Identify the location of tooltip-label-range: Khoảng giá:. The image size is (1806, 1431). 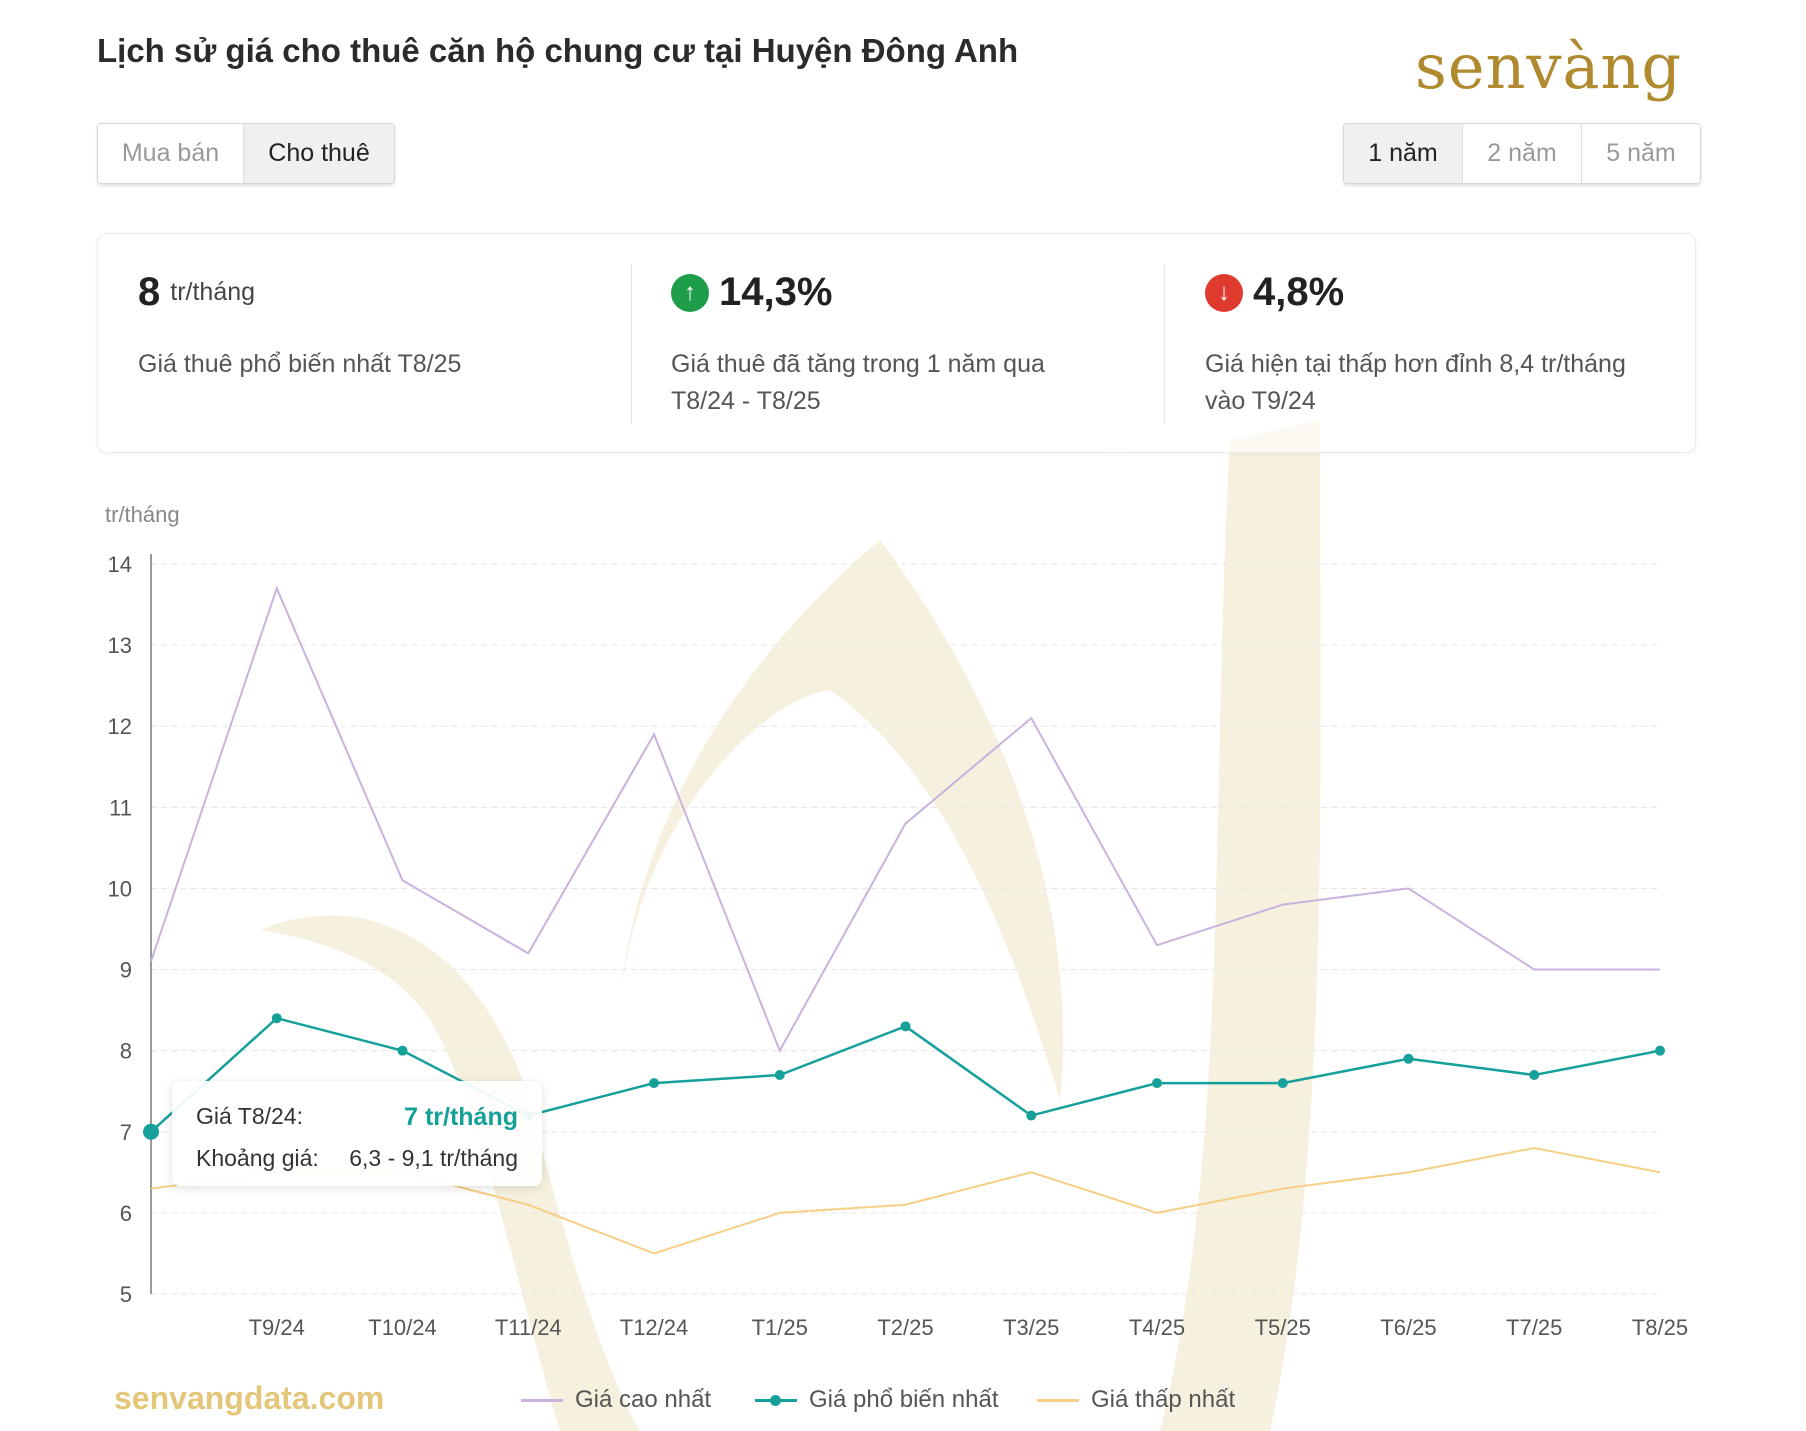
(257, 1158).